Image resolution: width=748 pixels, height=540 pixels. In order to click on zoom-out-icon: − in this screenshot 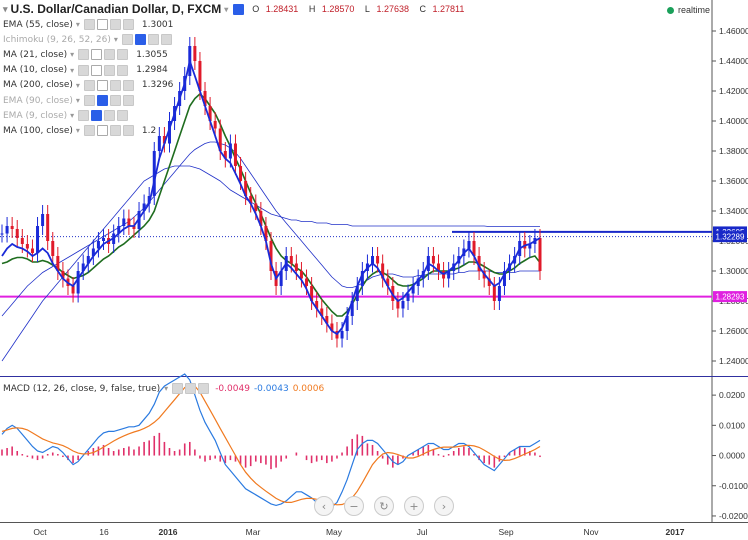, I will do `click(354, 506)`.